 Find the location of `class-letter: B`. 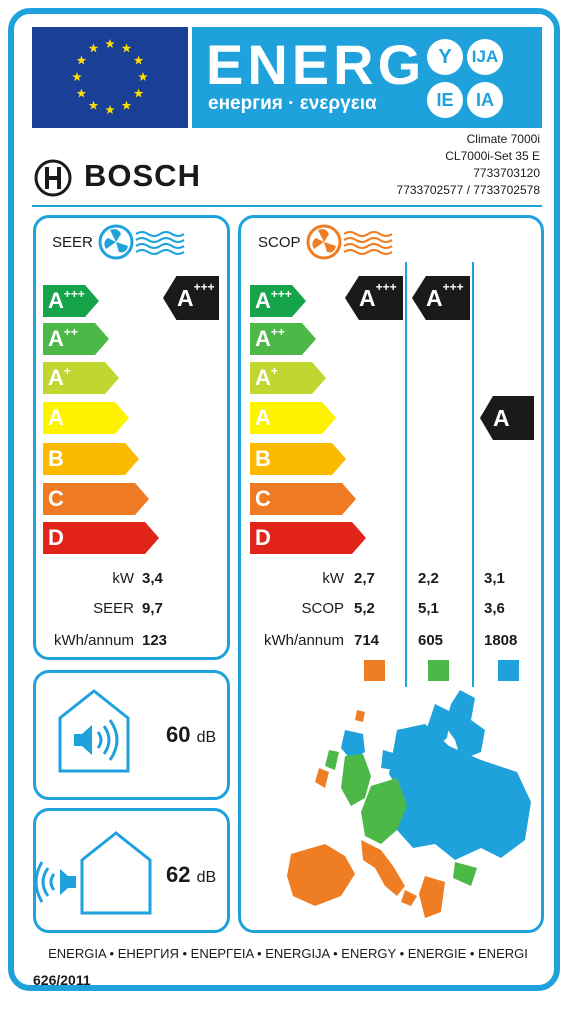

class-letter: B is located at coordinates (56, 458).